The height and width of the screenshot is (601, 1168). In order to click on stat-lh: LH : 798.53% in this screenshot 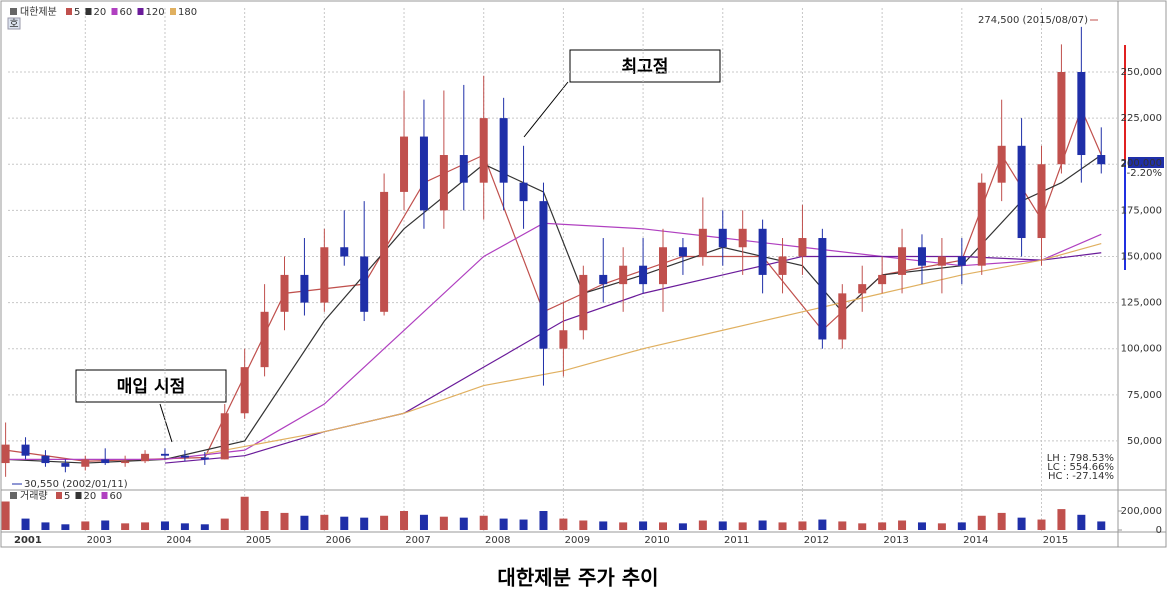, I will do `click(1080, 458)`.